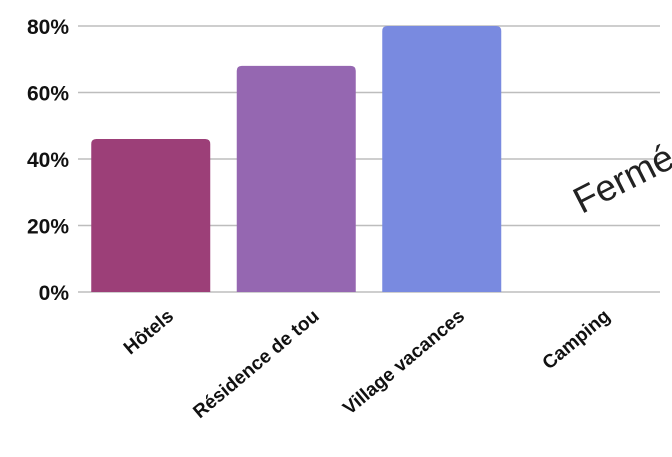 The image size is (672, 457). What do you see at coordinates (48, 27) in the screenshot?
I see `y-tick-label: 80%` at bounding box center [48, 27].